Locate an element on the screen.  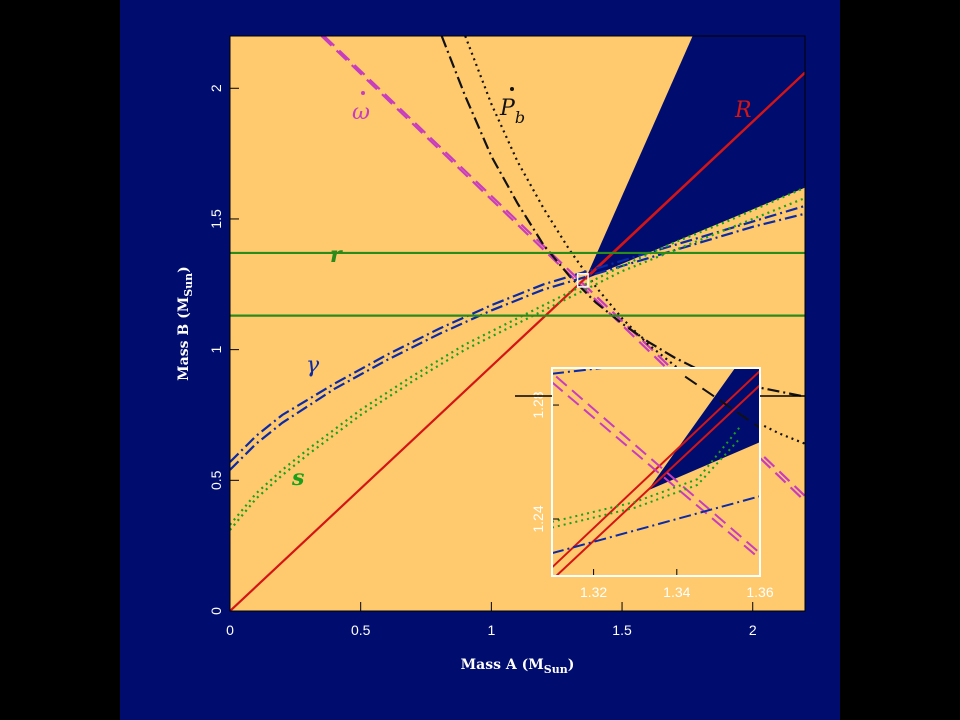
y-tick-label: 0.5 is located at coordinates (216, 480).